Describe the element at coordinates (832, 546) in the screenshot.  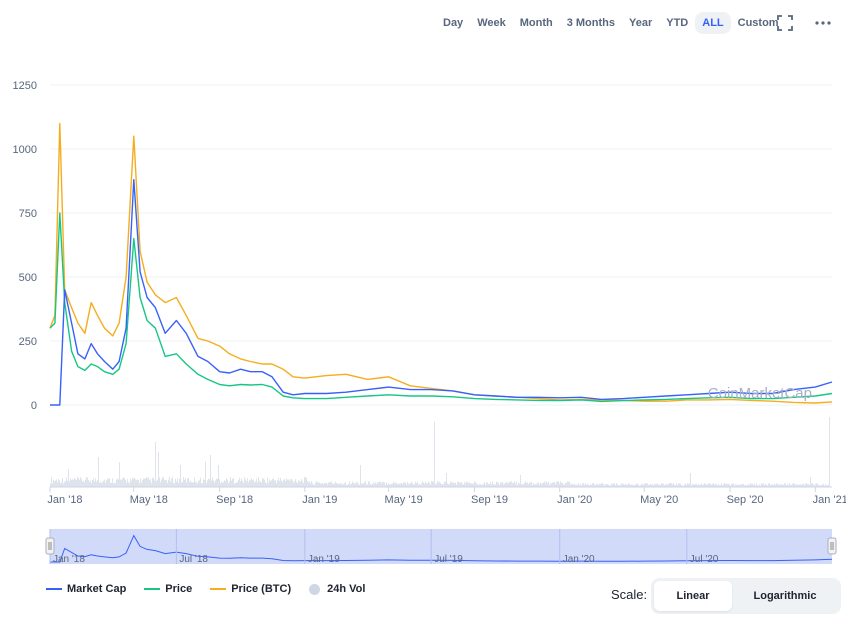
I see `navigator-right-handle` at that location.